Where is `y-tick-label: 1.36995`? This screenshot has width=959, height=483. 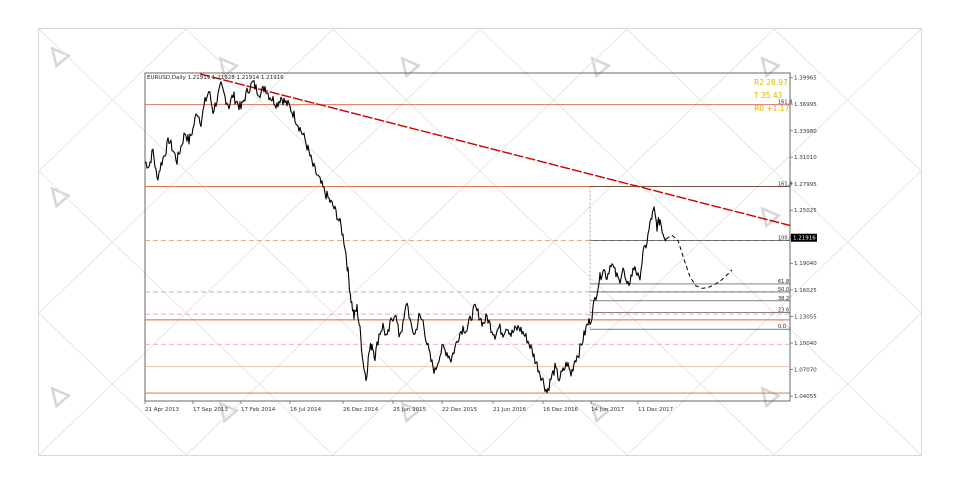
y-tick-label: 1.36995 is located at coordinates (805, 105).